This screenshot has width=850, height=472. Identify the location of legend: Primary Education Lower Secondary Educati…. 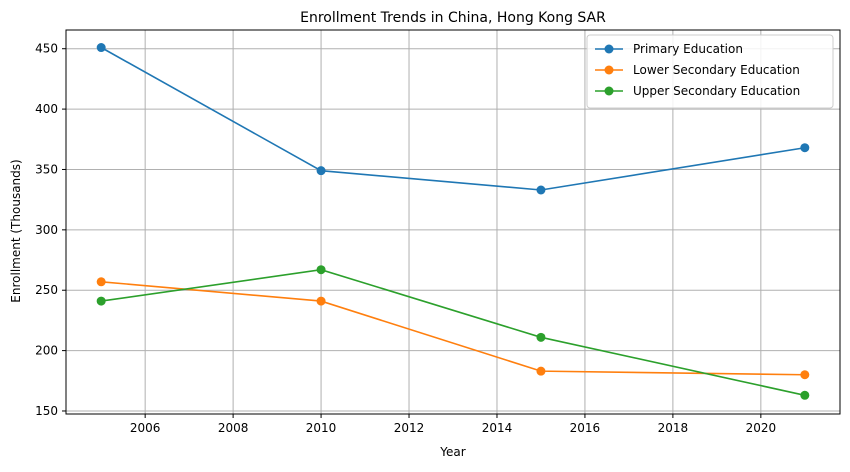
(710, 71).